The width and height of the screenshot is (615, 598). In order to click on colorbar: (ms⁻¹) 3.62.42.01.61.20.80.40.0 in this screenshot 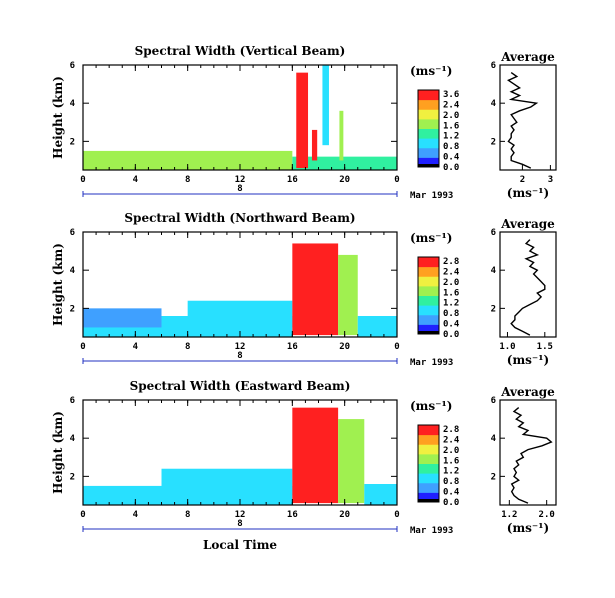, I will do `click(435, 118)`.